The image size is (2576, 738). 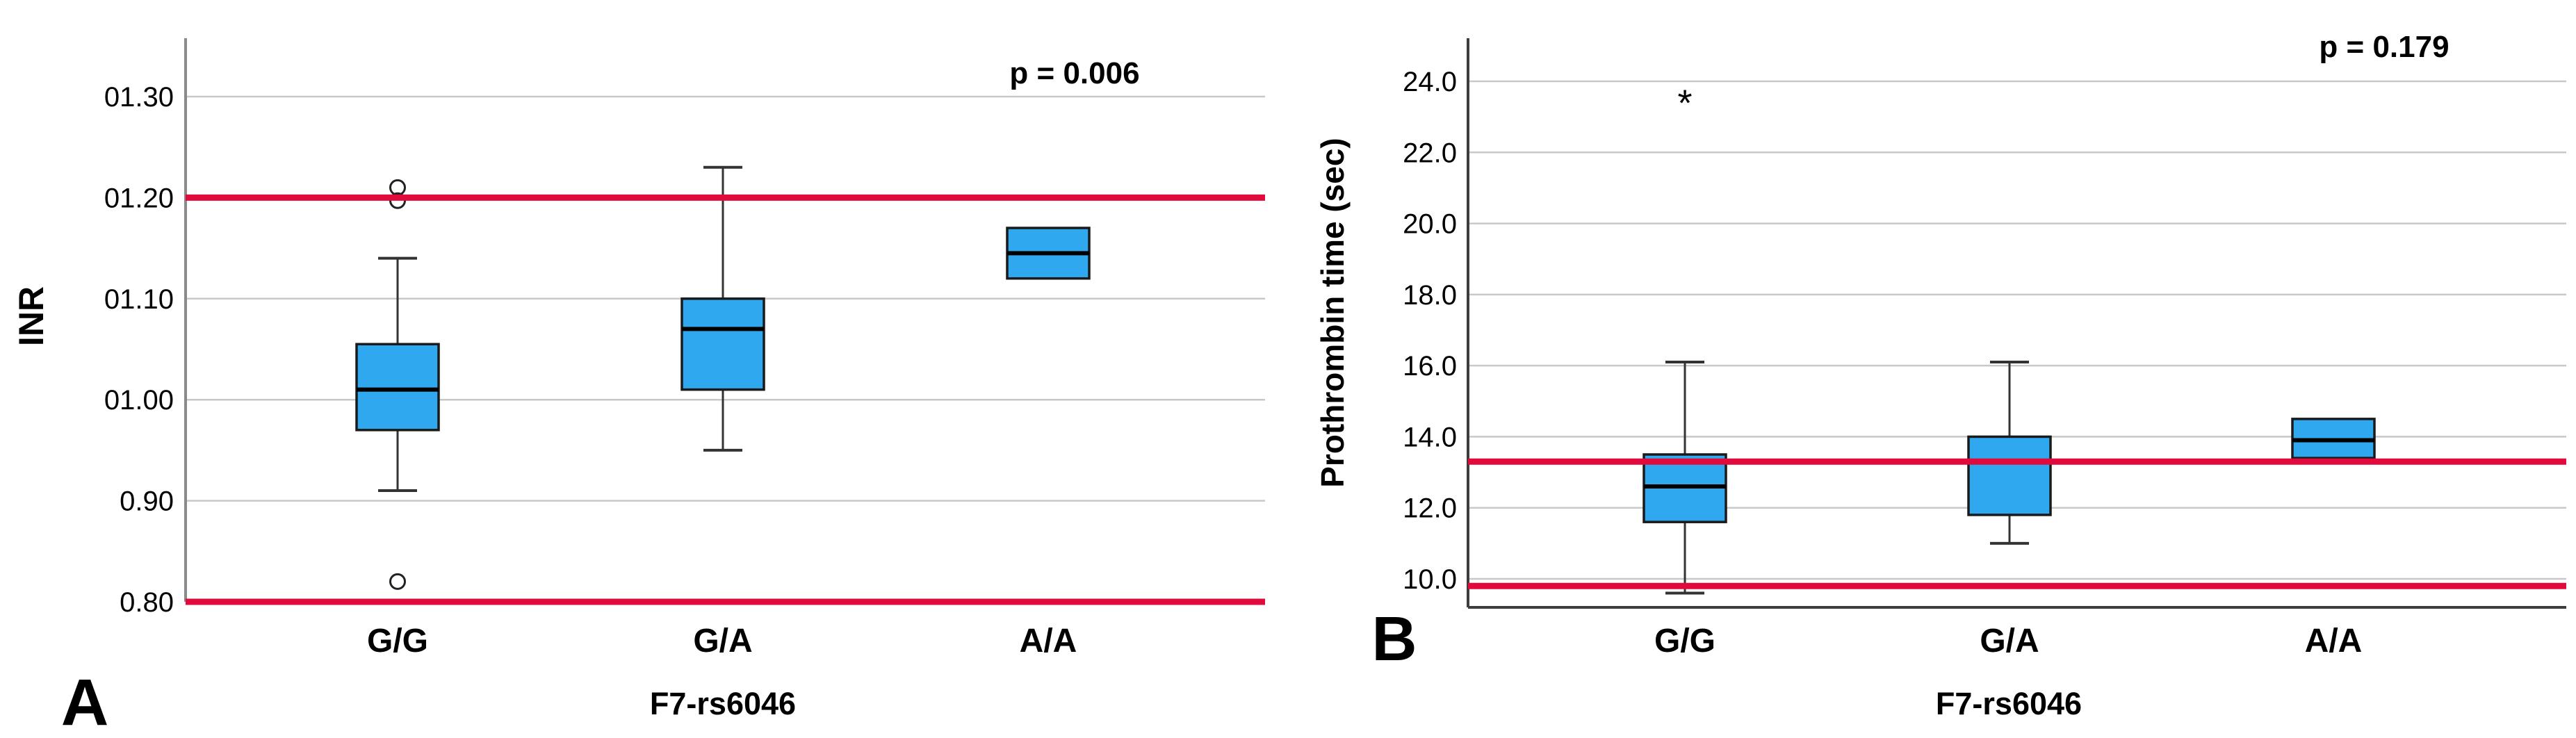 I want to click on box-gg, so click(x=397, y=387).